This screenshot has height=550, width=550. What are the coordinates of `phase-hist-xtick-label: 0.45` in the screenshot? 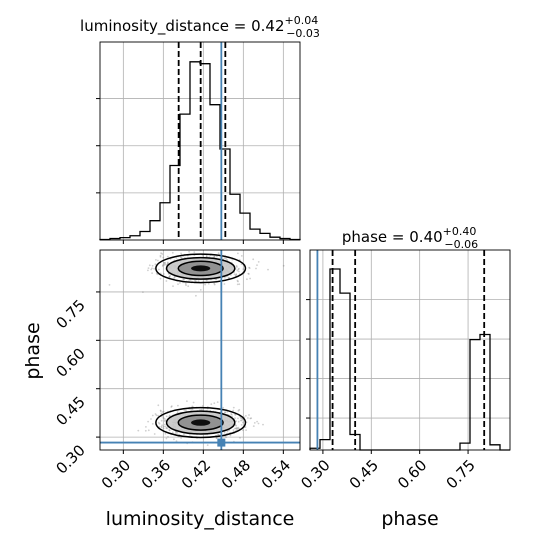 It's located at (364, 474).